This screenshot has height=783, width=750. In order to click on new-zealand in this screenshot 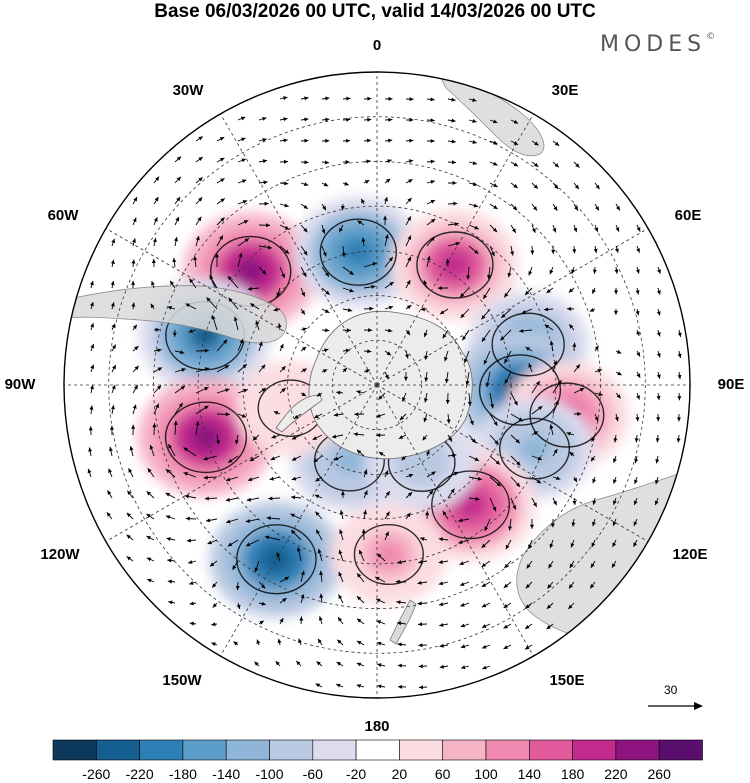, I will do `click(403, 622)`.